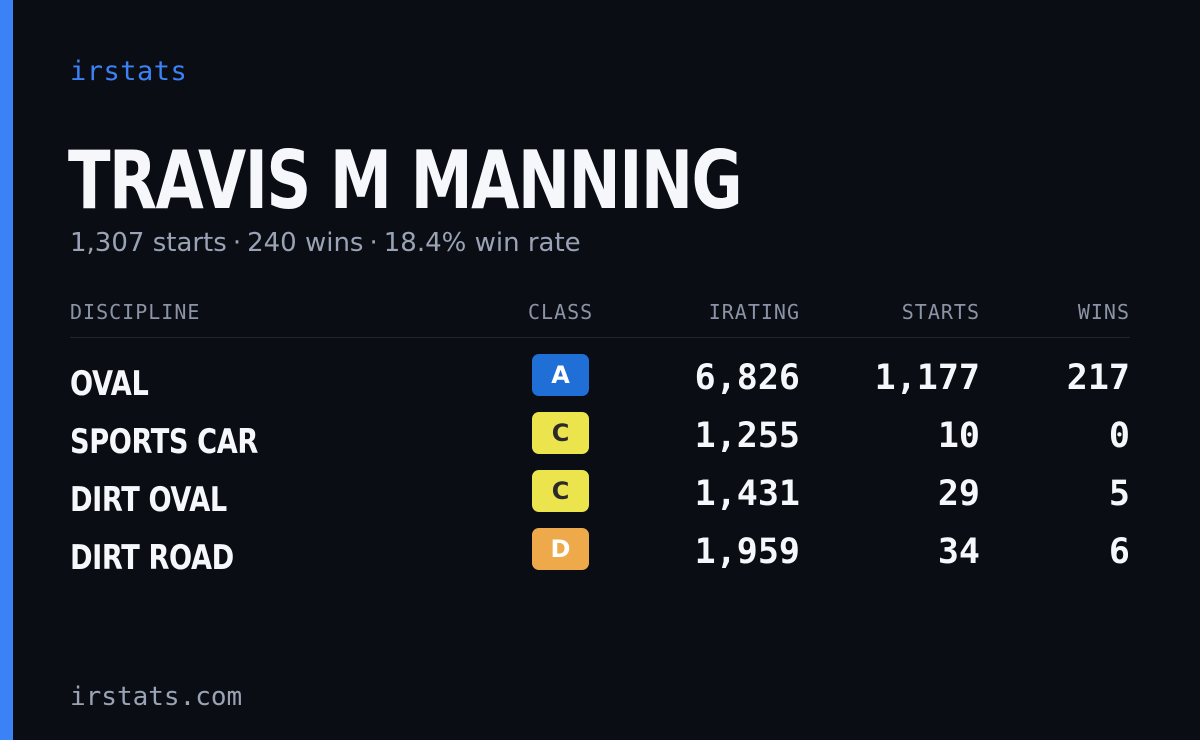  What do you see at coordinates (6, 370) in the screenshot?
I see `accent-bar` at bounding box center [6, 370].